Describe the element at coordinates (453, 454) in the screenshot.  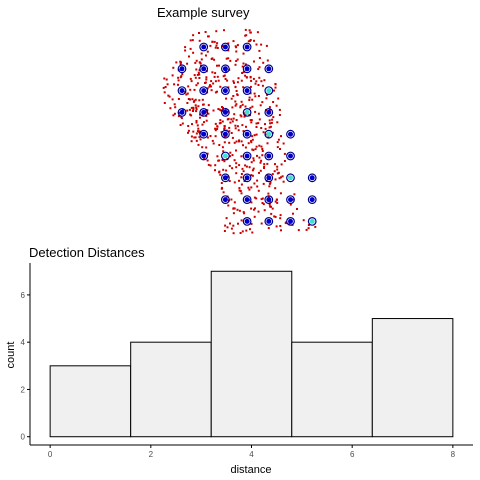
I see `x-tick-label: 8` at that location.